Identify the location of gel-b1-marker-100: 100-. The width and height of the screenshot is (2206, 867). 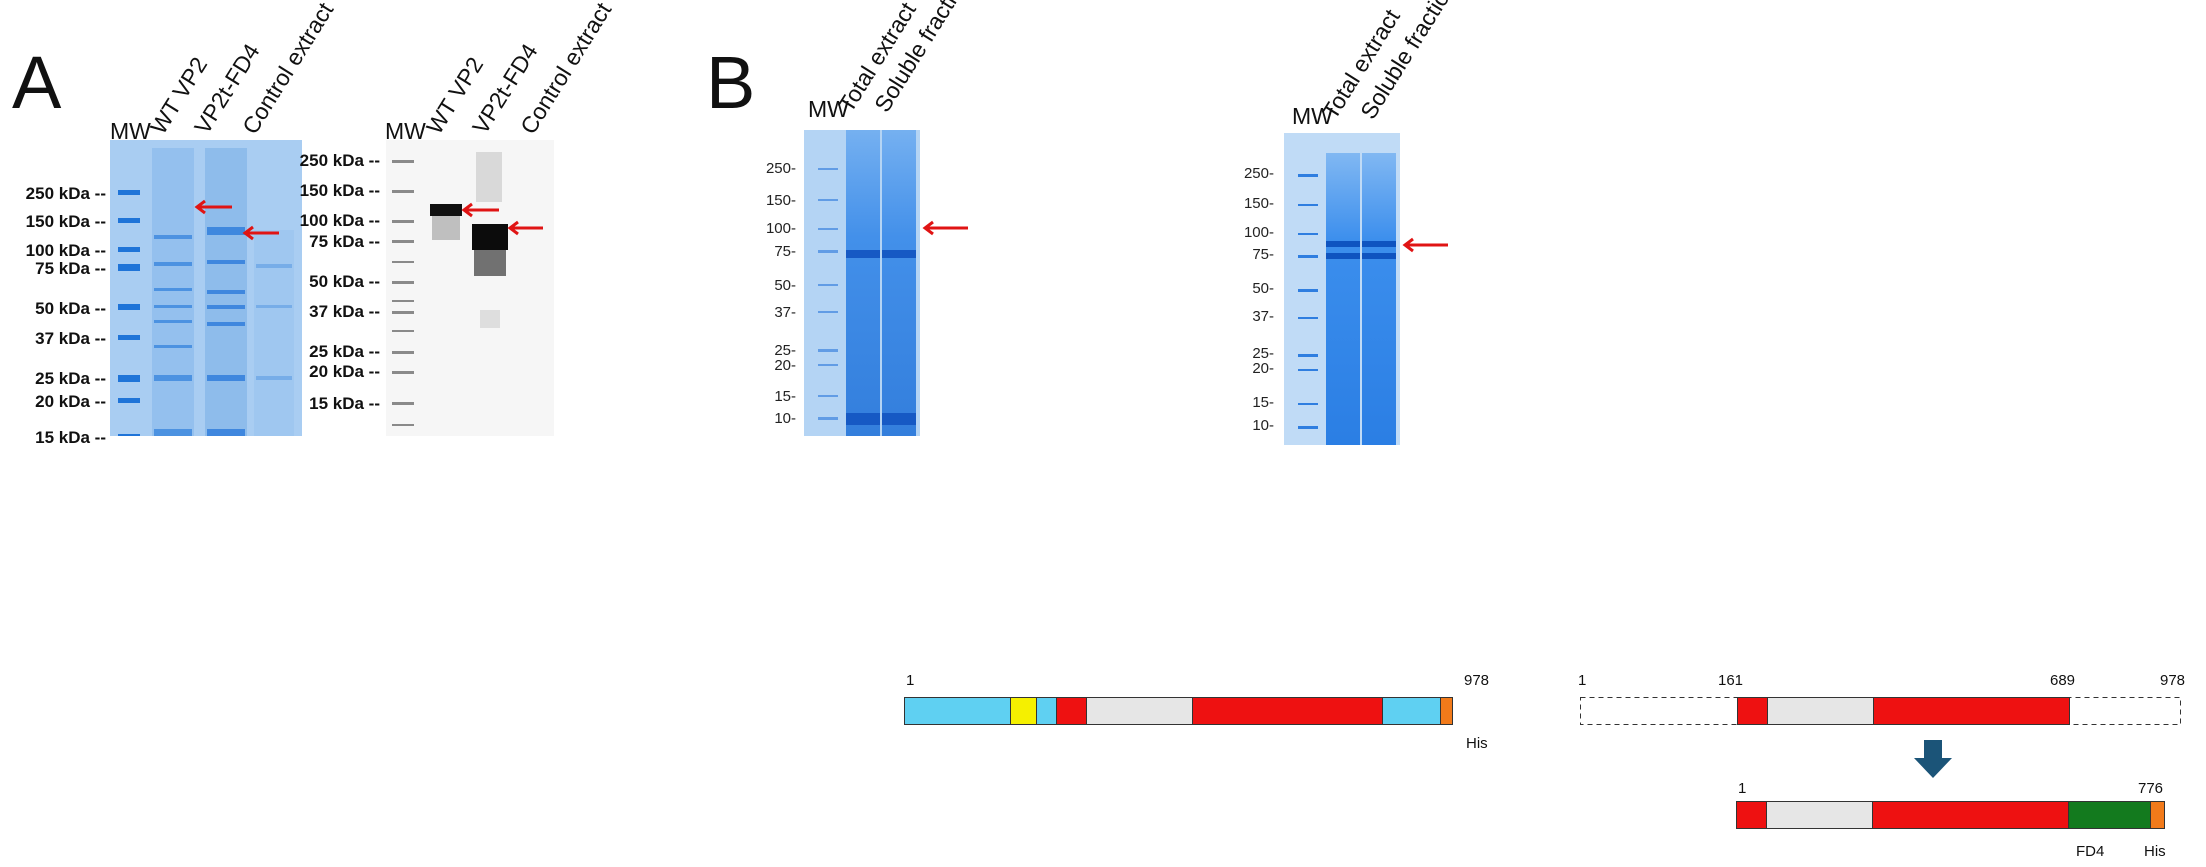
(780, 228).